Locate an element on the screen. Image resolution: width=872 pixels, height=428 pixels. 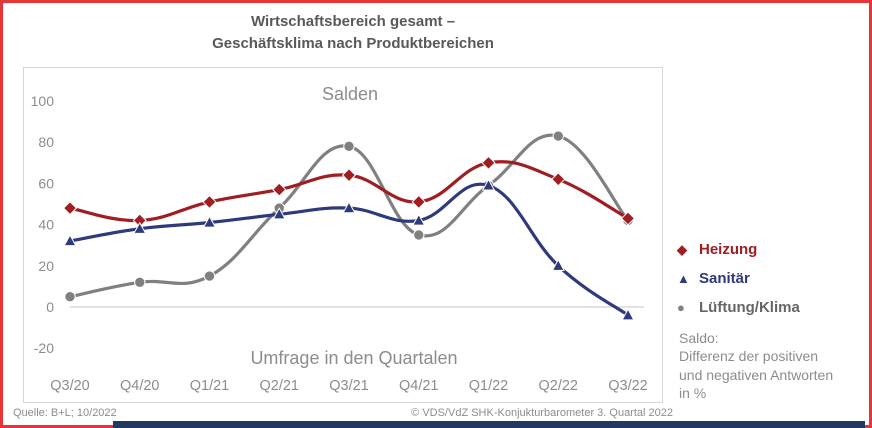
legend-circle-icon: ● is located at coordinates (681, 307).